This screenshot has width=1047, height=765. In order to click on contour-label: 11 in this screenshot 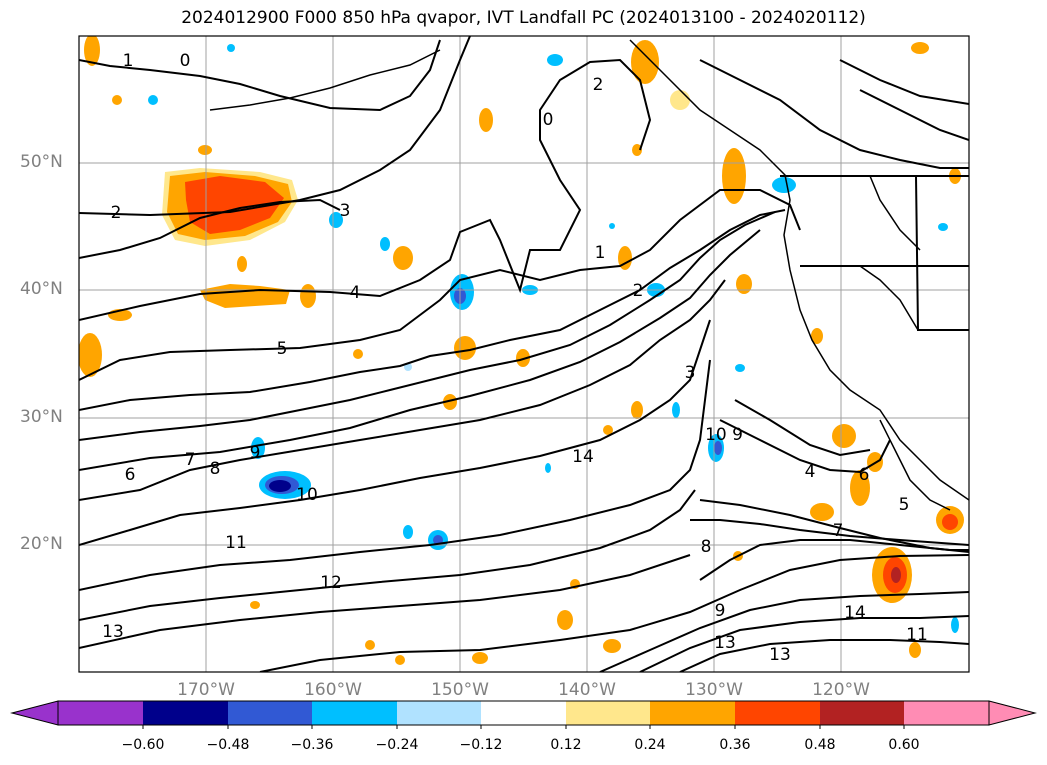, I will do `click(917, 635)`.